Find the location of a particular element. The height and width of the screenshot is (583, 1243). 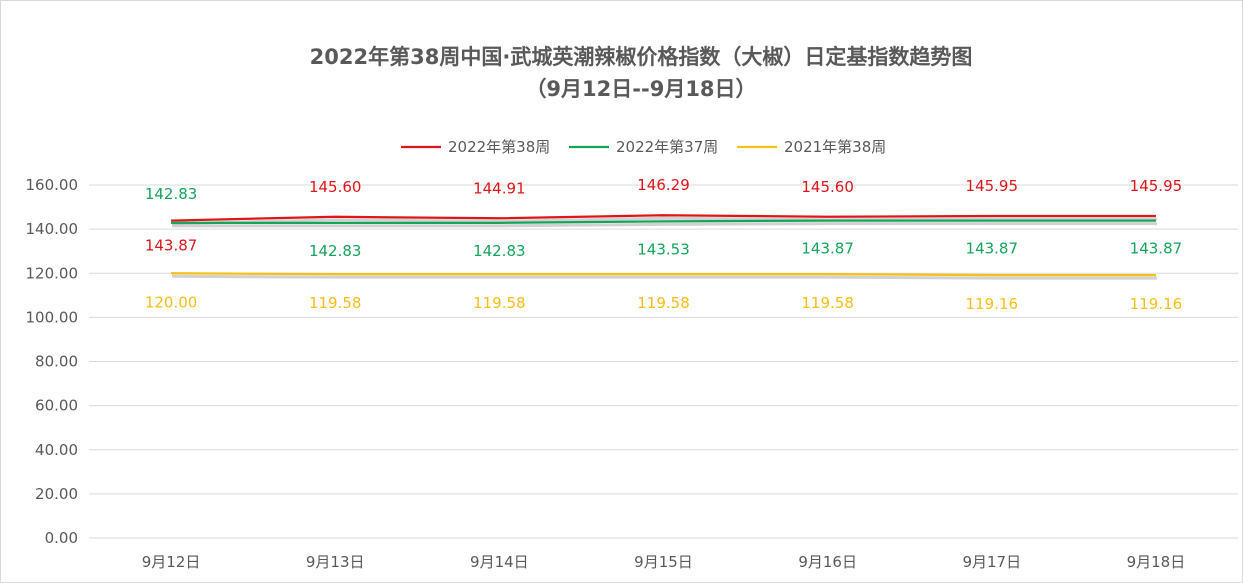

legend-label: 2022年第38周 is located at coordinates (499, 147).